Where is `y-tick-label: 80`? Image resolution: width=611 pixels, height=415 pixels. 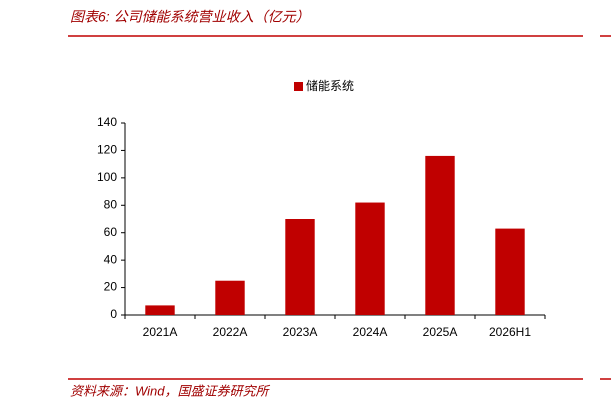
y-tick-label: 80 is located at coordinates (111, 204).